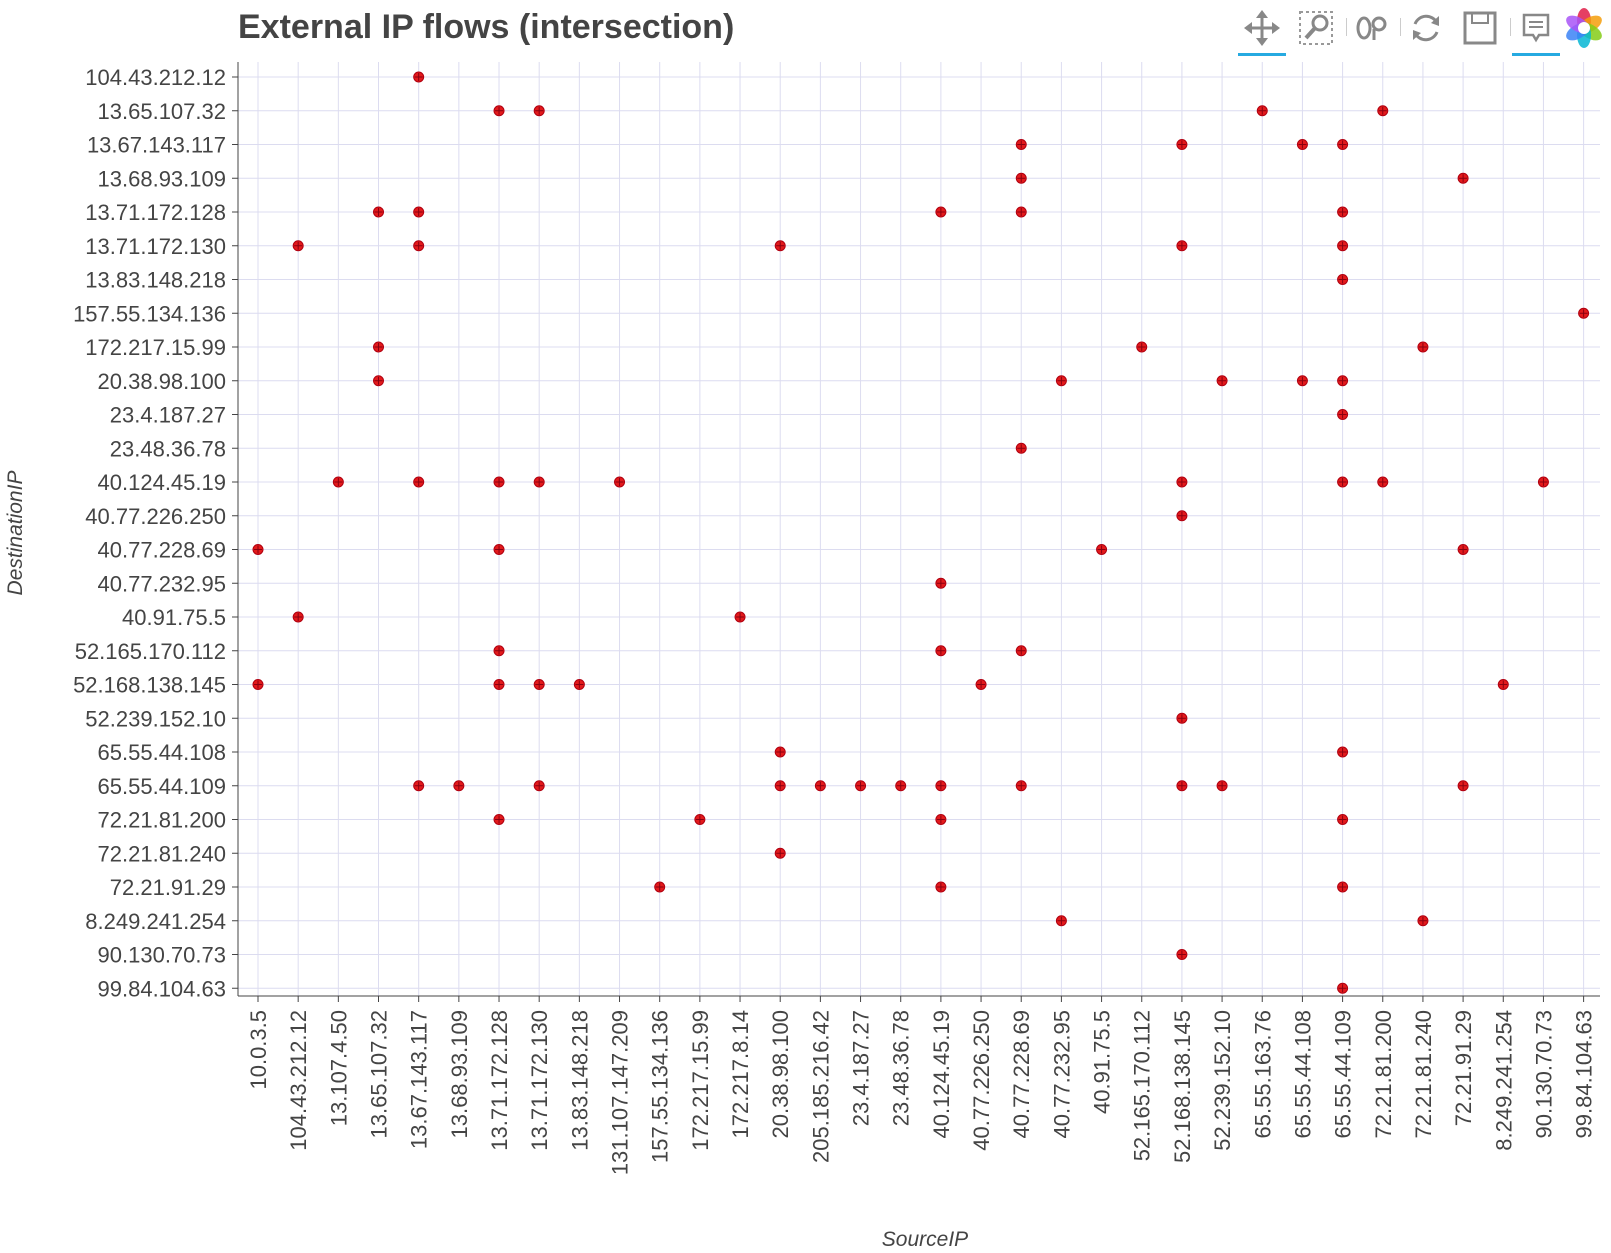 The width and height of the screenshot is (1611, 1253). Describe the element at coordinates (459, 1074) in the screenshot. I see `x-tick-label: 13.68.93.109` at that location.